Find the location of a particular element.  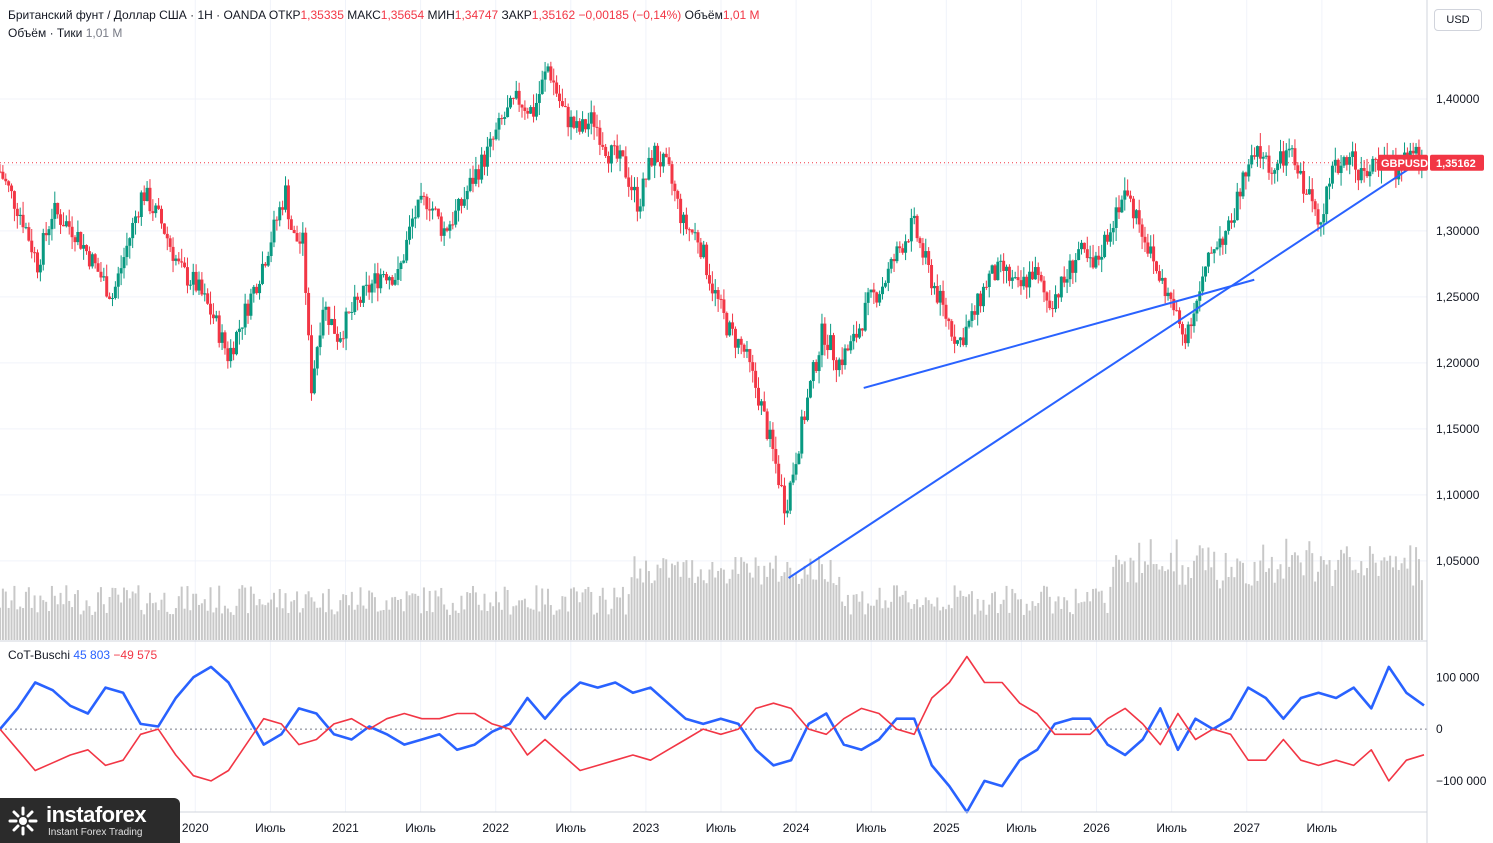

close-value: 1,35162 is located at coordinates (553, 15).